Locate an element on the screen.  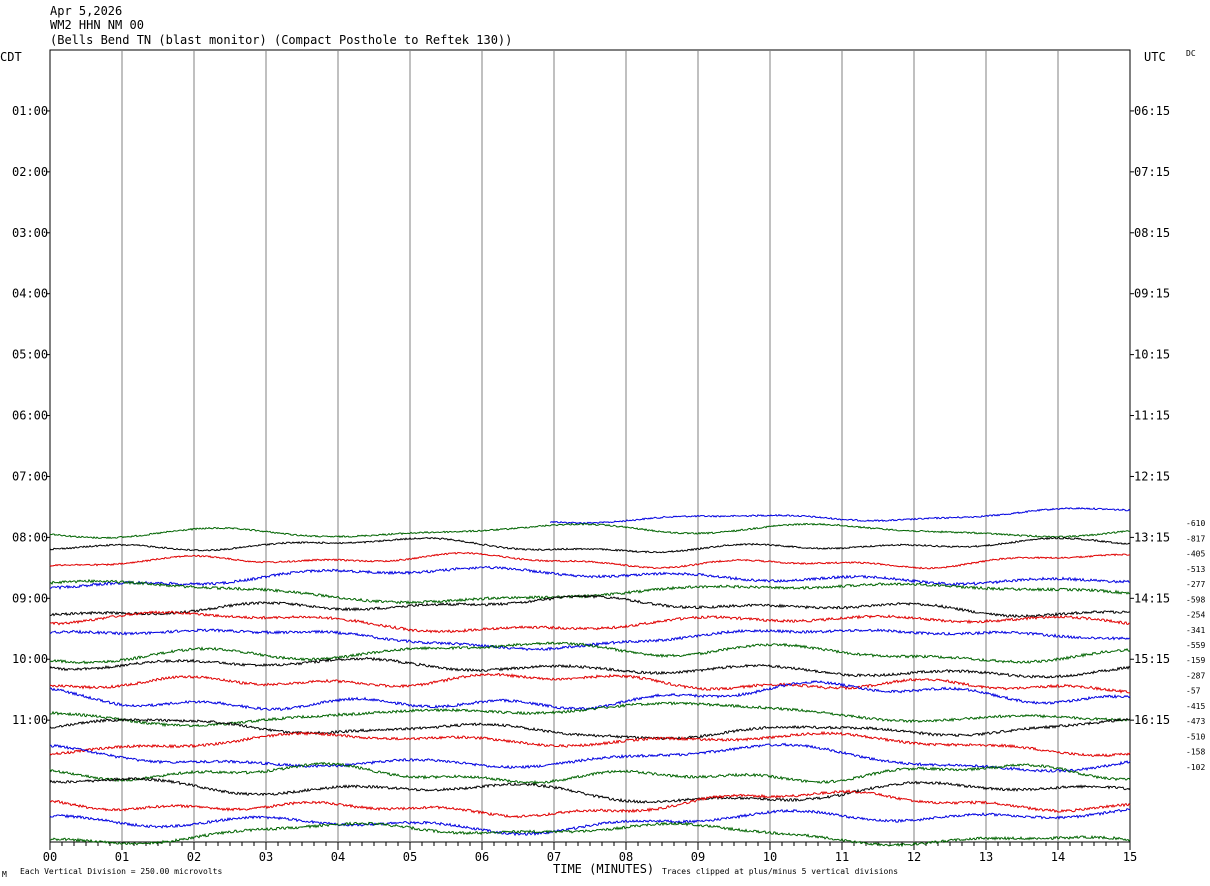
right-hour-label: 10:15 is located at coordinates (1152, 355).